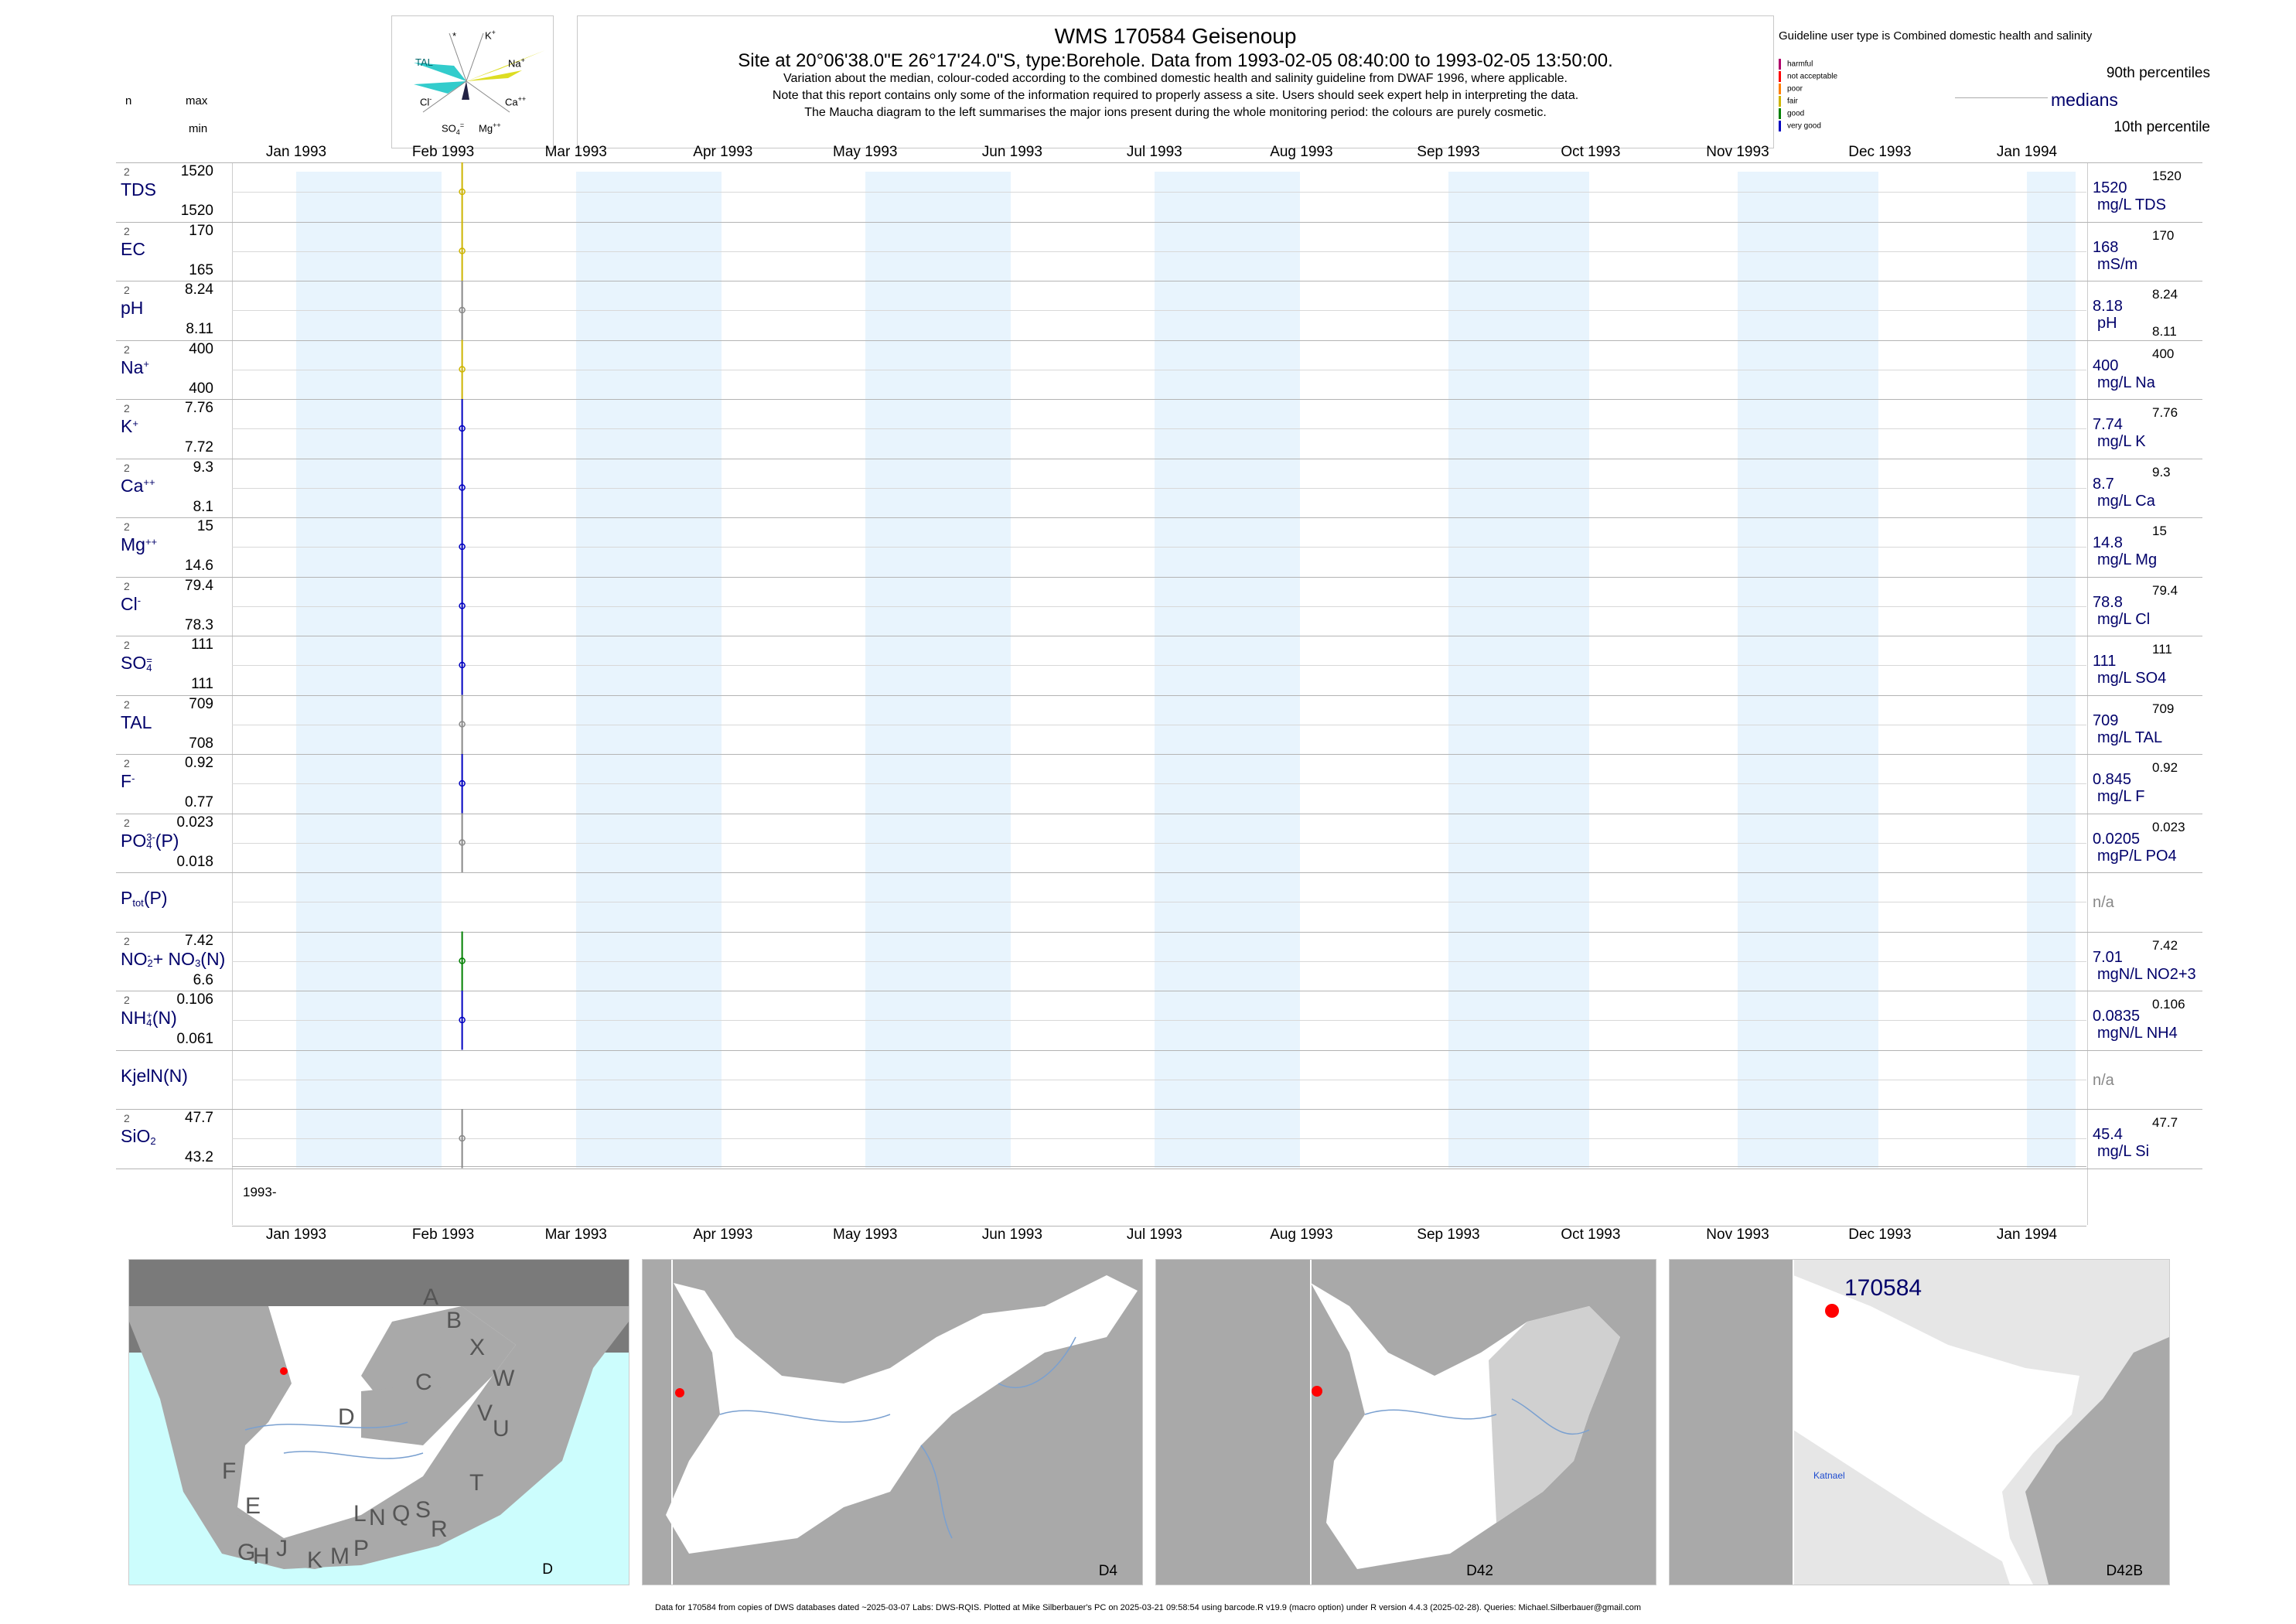  I want to click on plot-area, so click(462, 665).